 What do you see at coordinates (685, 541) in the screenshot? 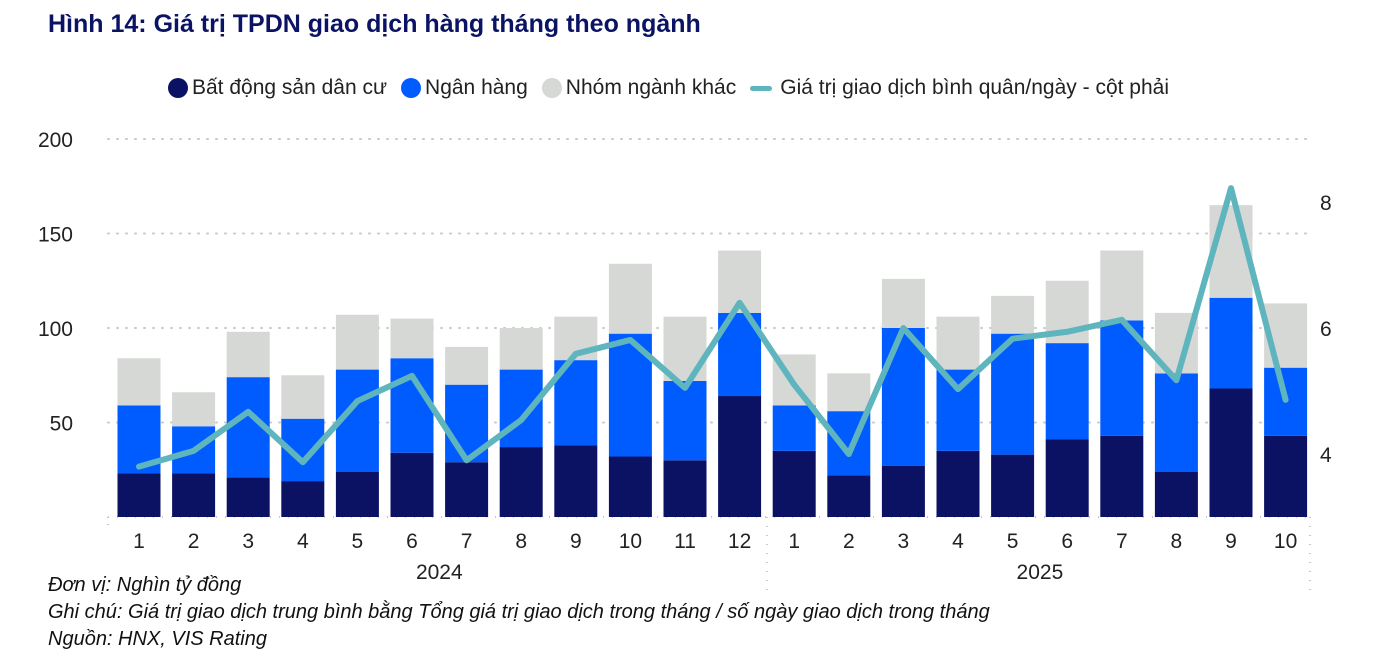
I see `x-tick-label: 11` at bounding box center [685, 541].